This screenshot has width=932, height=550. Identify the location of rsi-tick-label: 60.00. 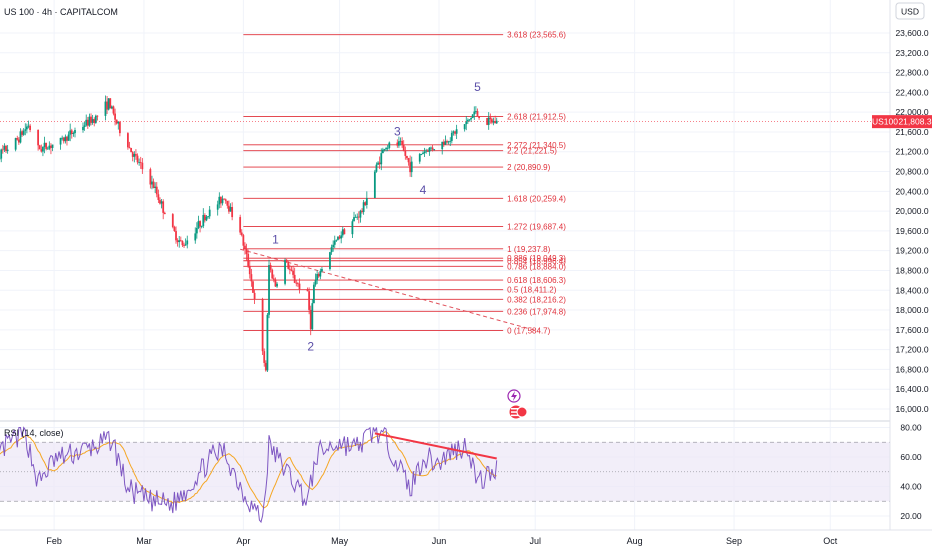
(911, 457).